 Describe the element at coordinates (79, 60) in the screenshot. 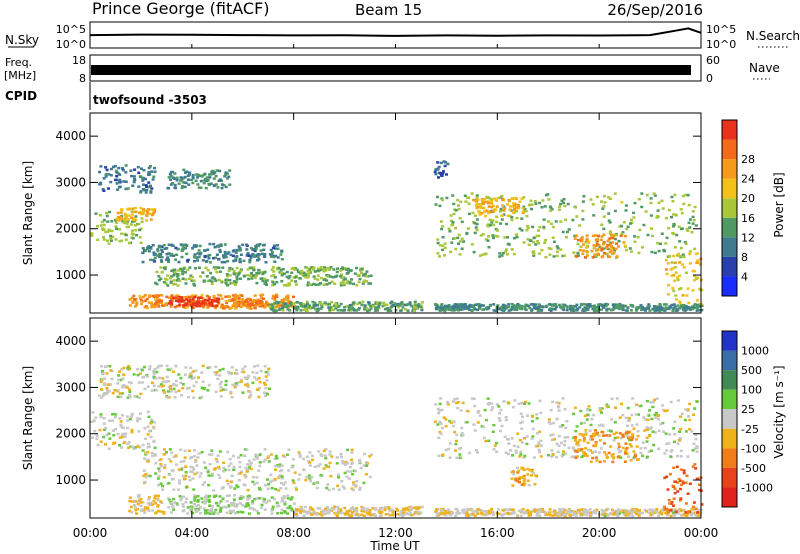

I see `freq-tick-top: 18` at that location.